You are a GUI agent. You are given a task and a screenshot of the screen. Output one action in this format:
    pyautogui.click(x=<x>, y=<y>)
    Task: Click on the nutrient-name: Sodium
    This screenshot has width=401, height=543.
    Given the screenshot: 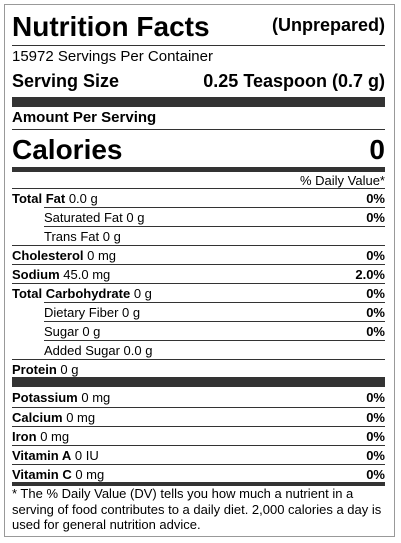 What is the action you would take?
    pyautogui.click(x=36, y=274)
    